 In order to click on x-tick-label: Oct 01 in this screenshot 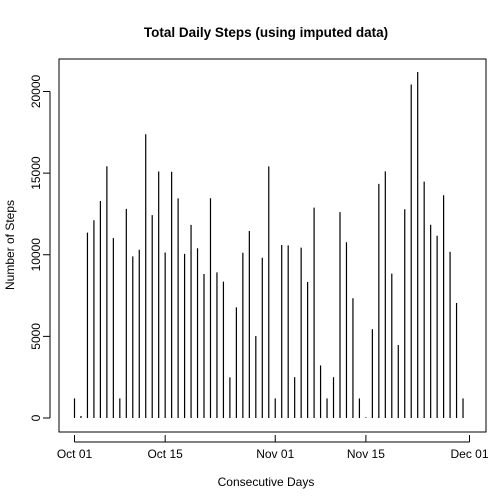, I will do `click(75, 454)`.